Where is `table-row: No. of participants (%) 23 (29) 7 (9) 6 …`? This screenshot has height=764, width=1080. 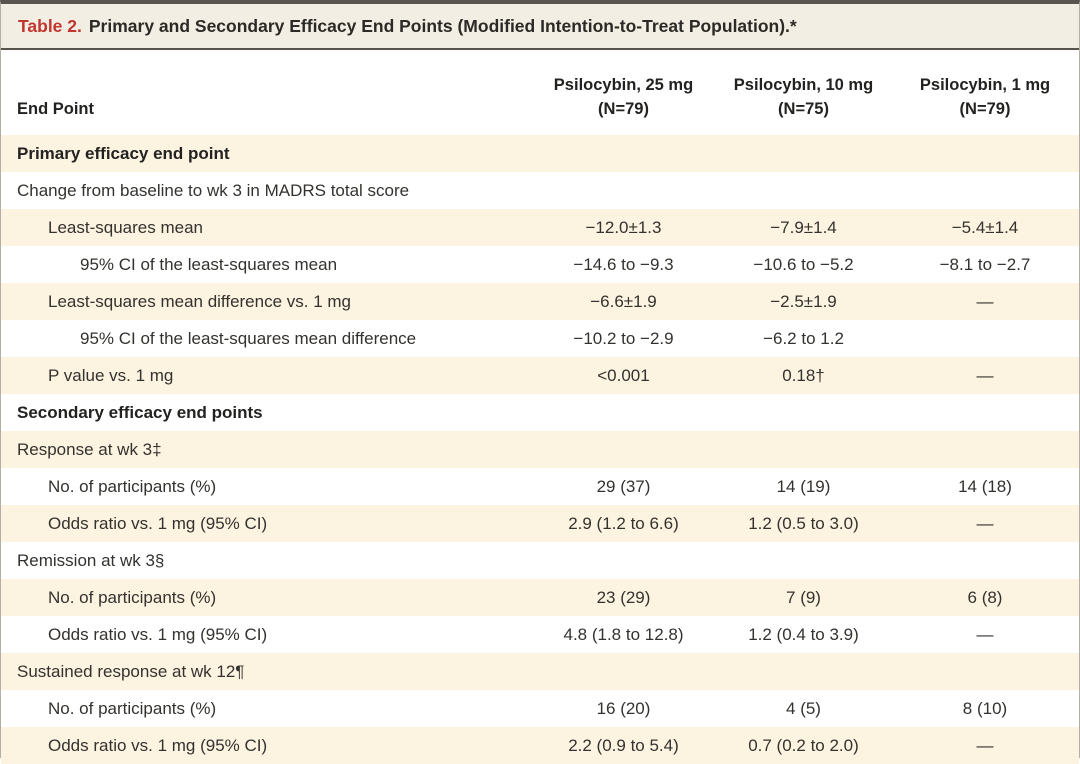 table-row: No. of participants (%) 23 (29) 7 (9) 6 … is located at coordinates (540, 597).